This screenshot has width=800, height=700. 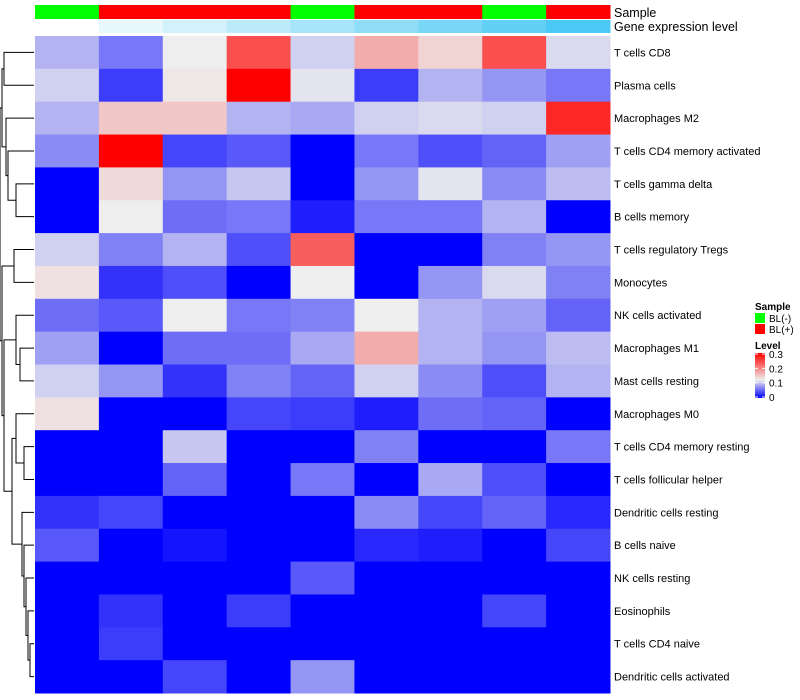 I want to click on legend-swatch-bl-neg, so click(x=760, y=318).